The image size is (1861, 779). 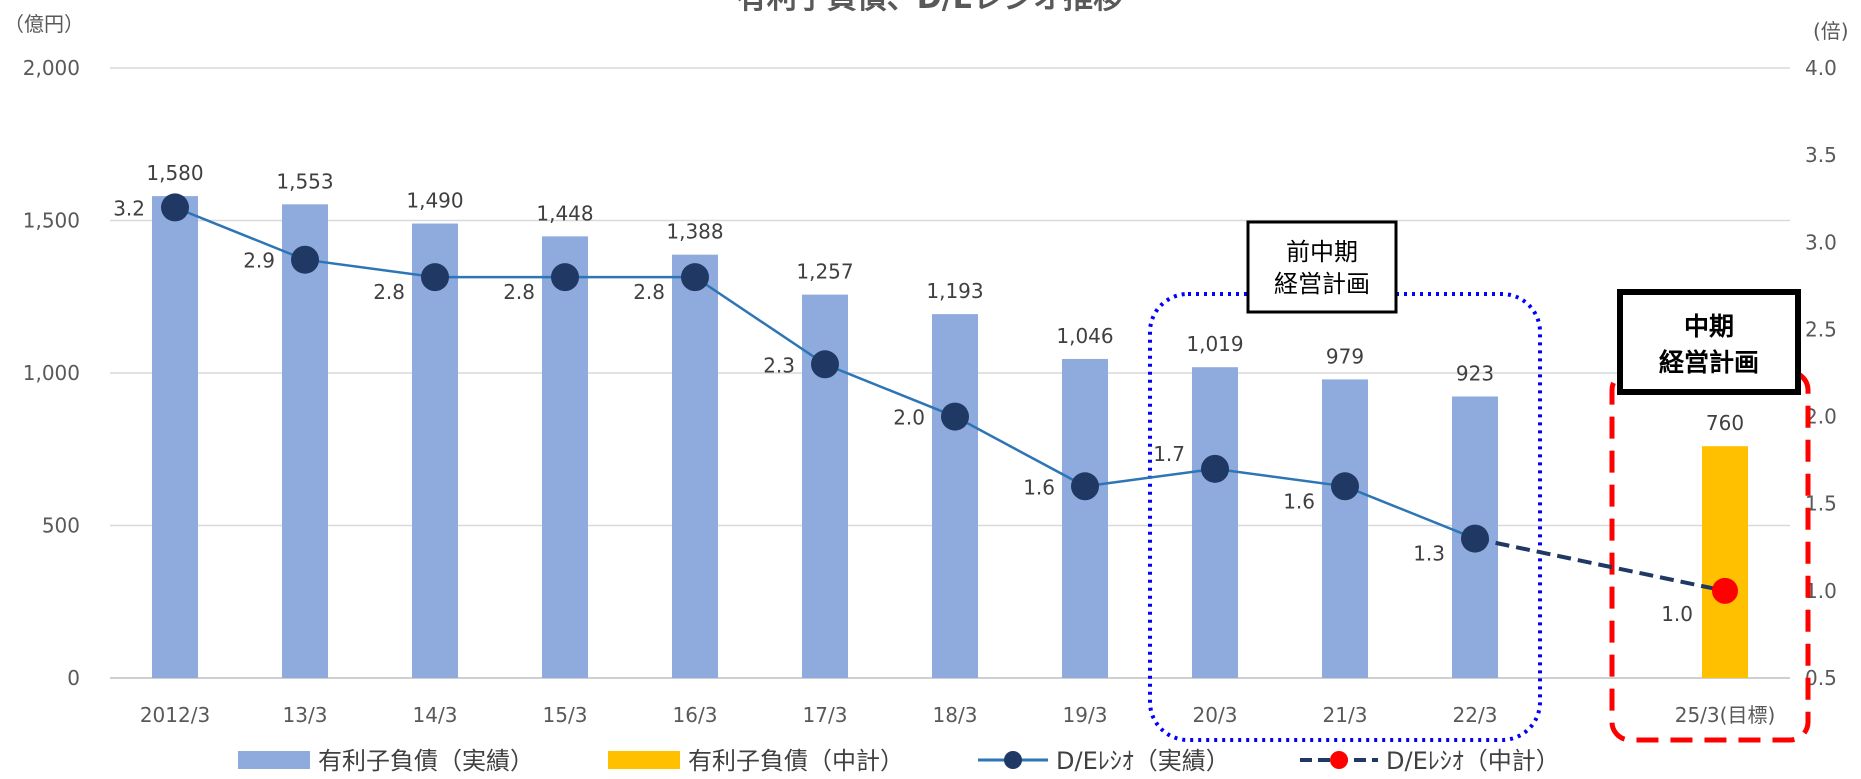 What do you see at coordinates (909, 418) in the screenshot?
I see `ratio-value-label: 2.0` at bounding box center [909, 418].